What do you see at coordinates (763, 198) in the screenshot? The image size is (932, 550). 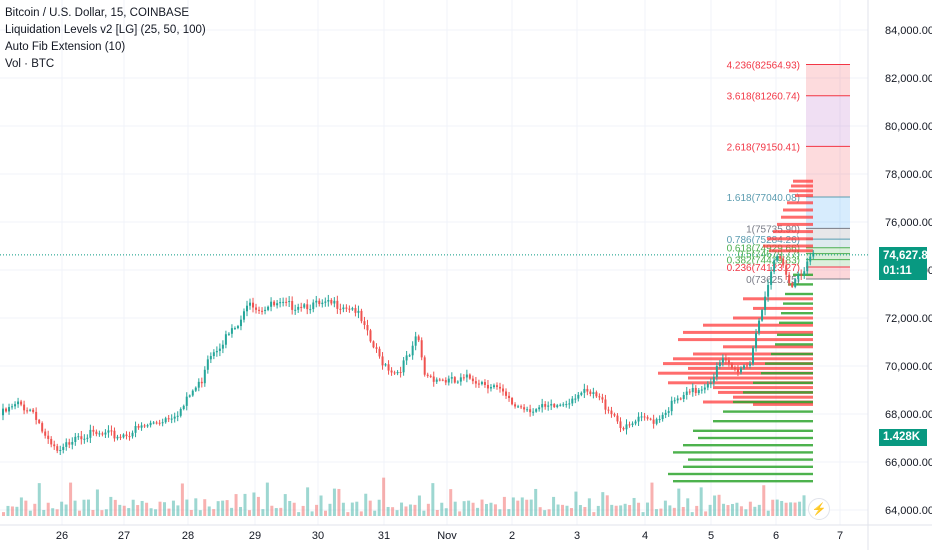 I see `fib-level-label: 1.618(77040.08)` at bounding box center [763, 198].